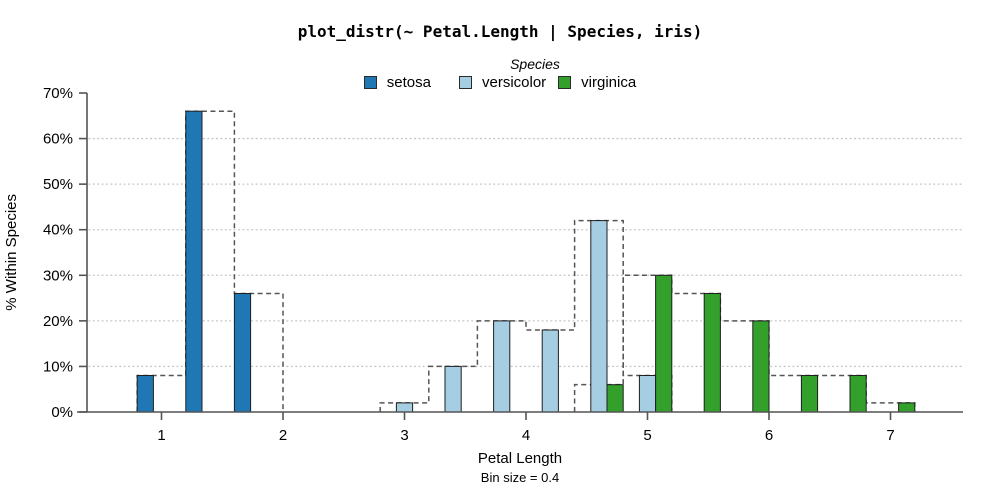 Image resolution: width=1000 pixels, height=500 pixels. I want to click on svg-text: 2, so click(283, 435).